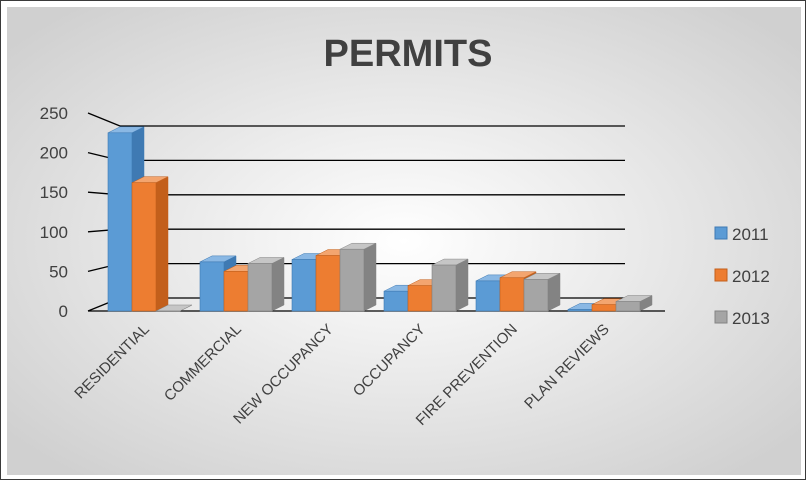  What do you see at coordinates (58, 271) in the screenshot?
I see `y-tick-label: 50` at bounding box center [58, 271].